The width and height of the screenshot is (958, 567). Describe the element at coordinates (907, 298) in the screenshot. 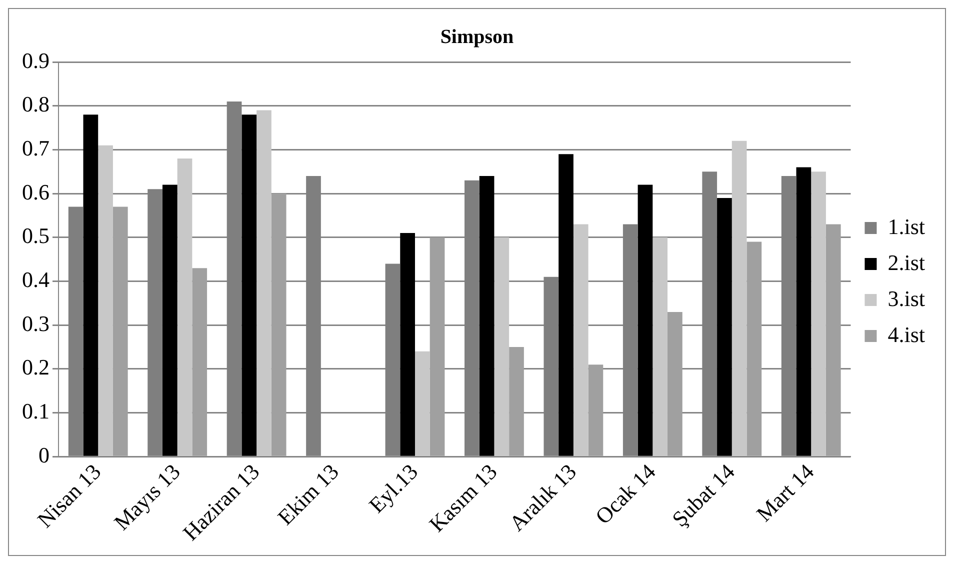

I see `legend-label: 3.ist` at that location.